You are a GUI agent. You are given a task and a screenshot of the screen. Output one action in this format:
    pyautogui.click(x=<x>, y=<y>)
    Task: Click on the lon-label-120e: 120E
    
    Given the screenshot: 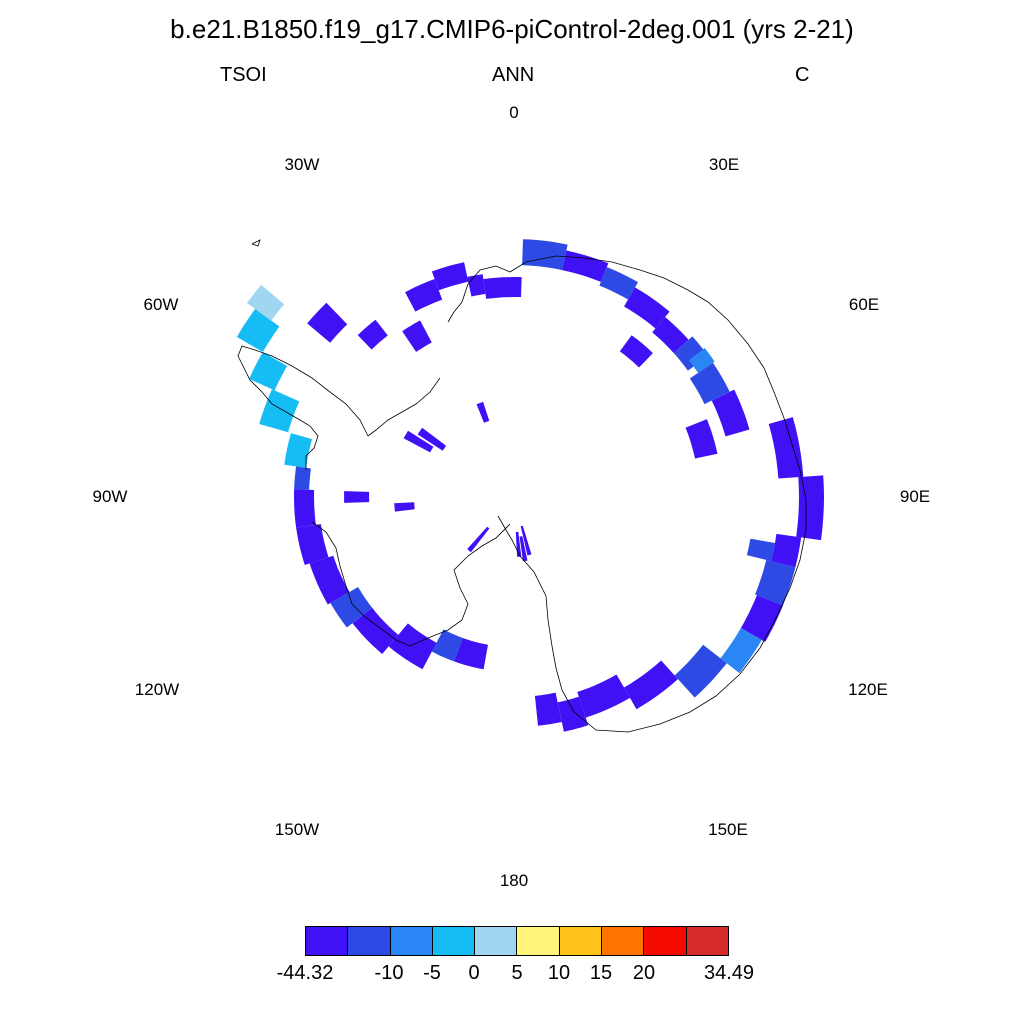 What is the action you would take?
    pyautogui.click(x=868, y=689)
    